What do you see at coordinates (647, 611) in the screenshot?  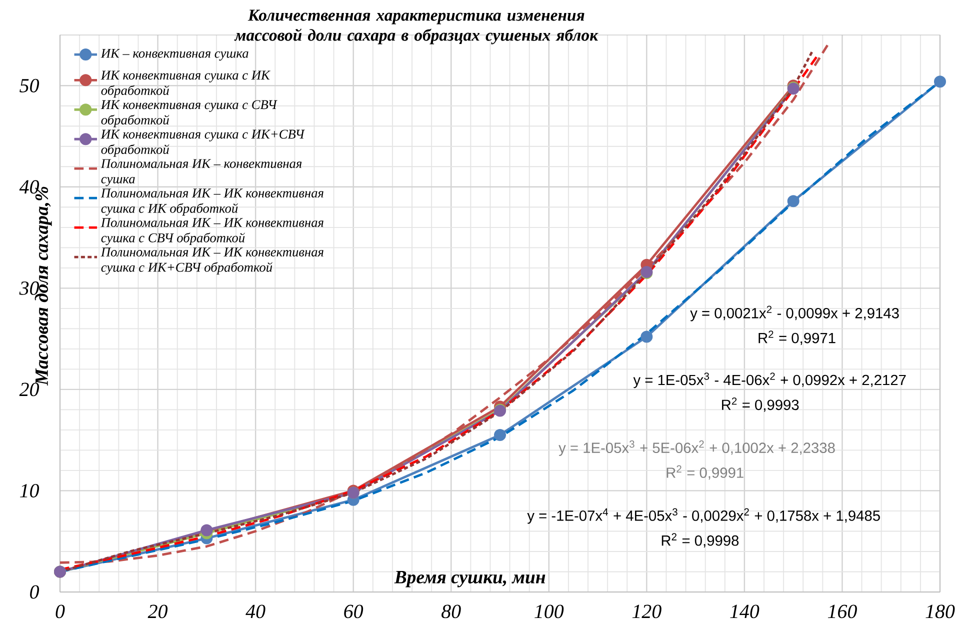 I see `x-tick-label: 120` at bounding box center [647, 611].